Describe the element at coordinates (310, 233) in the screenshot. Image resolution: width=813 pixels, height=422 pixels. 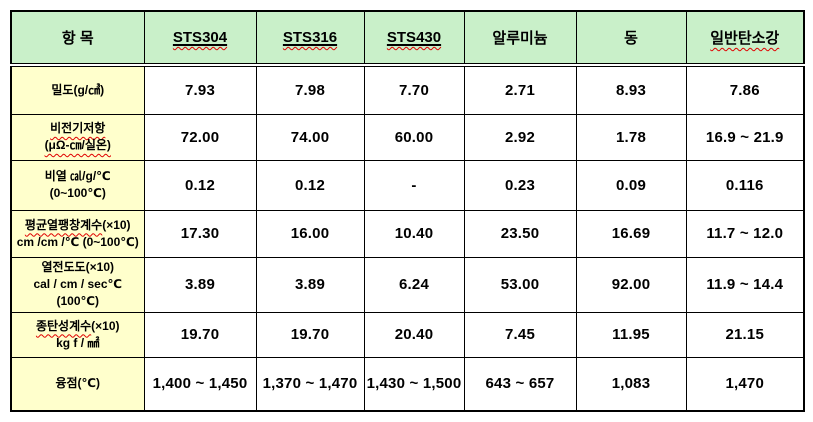
I see `value-cell: 16.00` at that location.